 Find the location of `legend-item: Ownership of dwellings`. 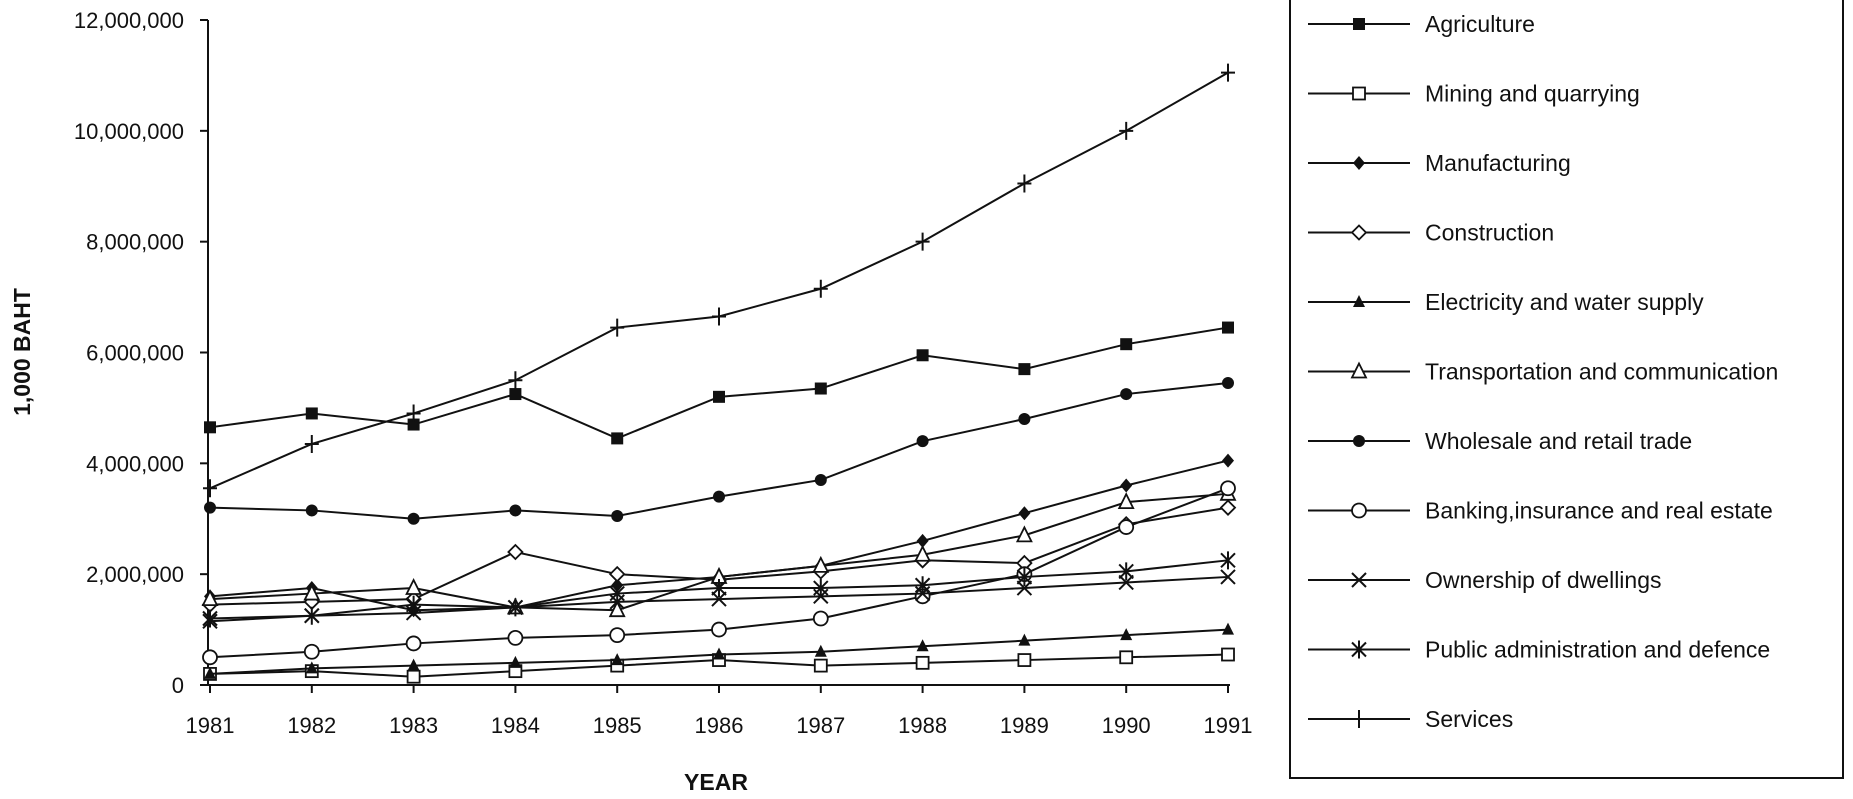

legend-item: Ownership of dwellings is located at coordinates (1485, 580).